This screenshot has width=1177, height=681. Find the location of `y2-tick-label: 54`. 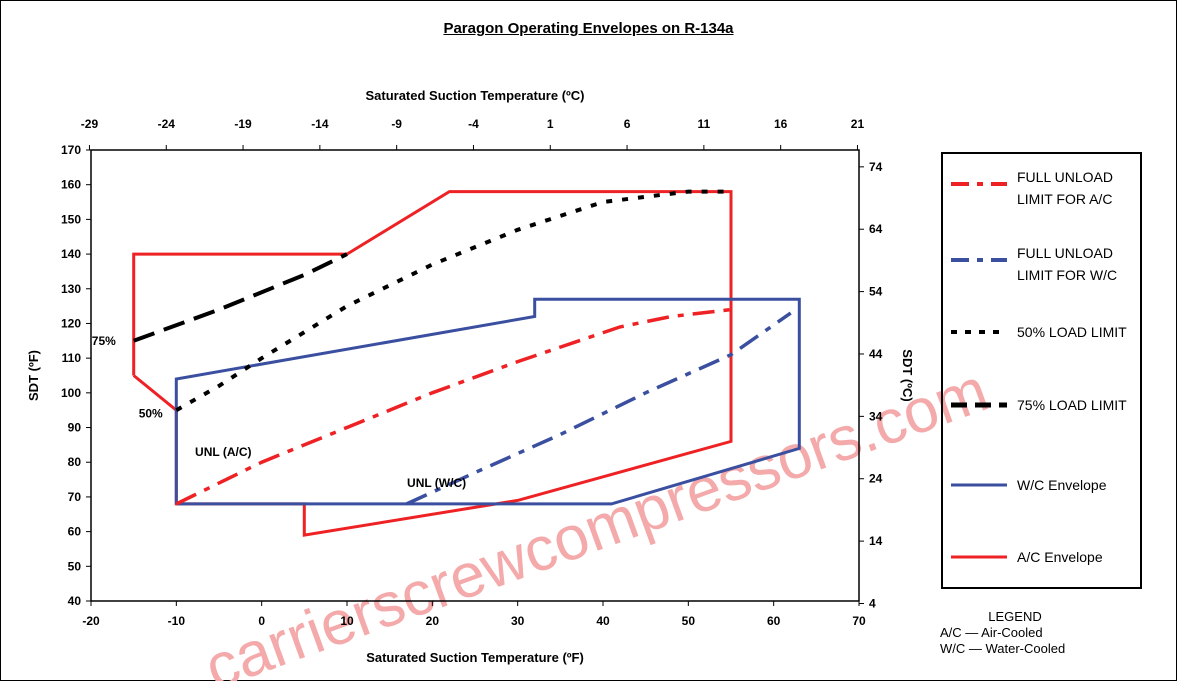

y2-tick-label: 54 is located at coordinates (876, 292).